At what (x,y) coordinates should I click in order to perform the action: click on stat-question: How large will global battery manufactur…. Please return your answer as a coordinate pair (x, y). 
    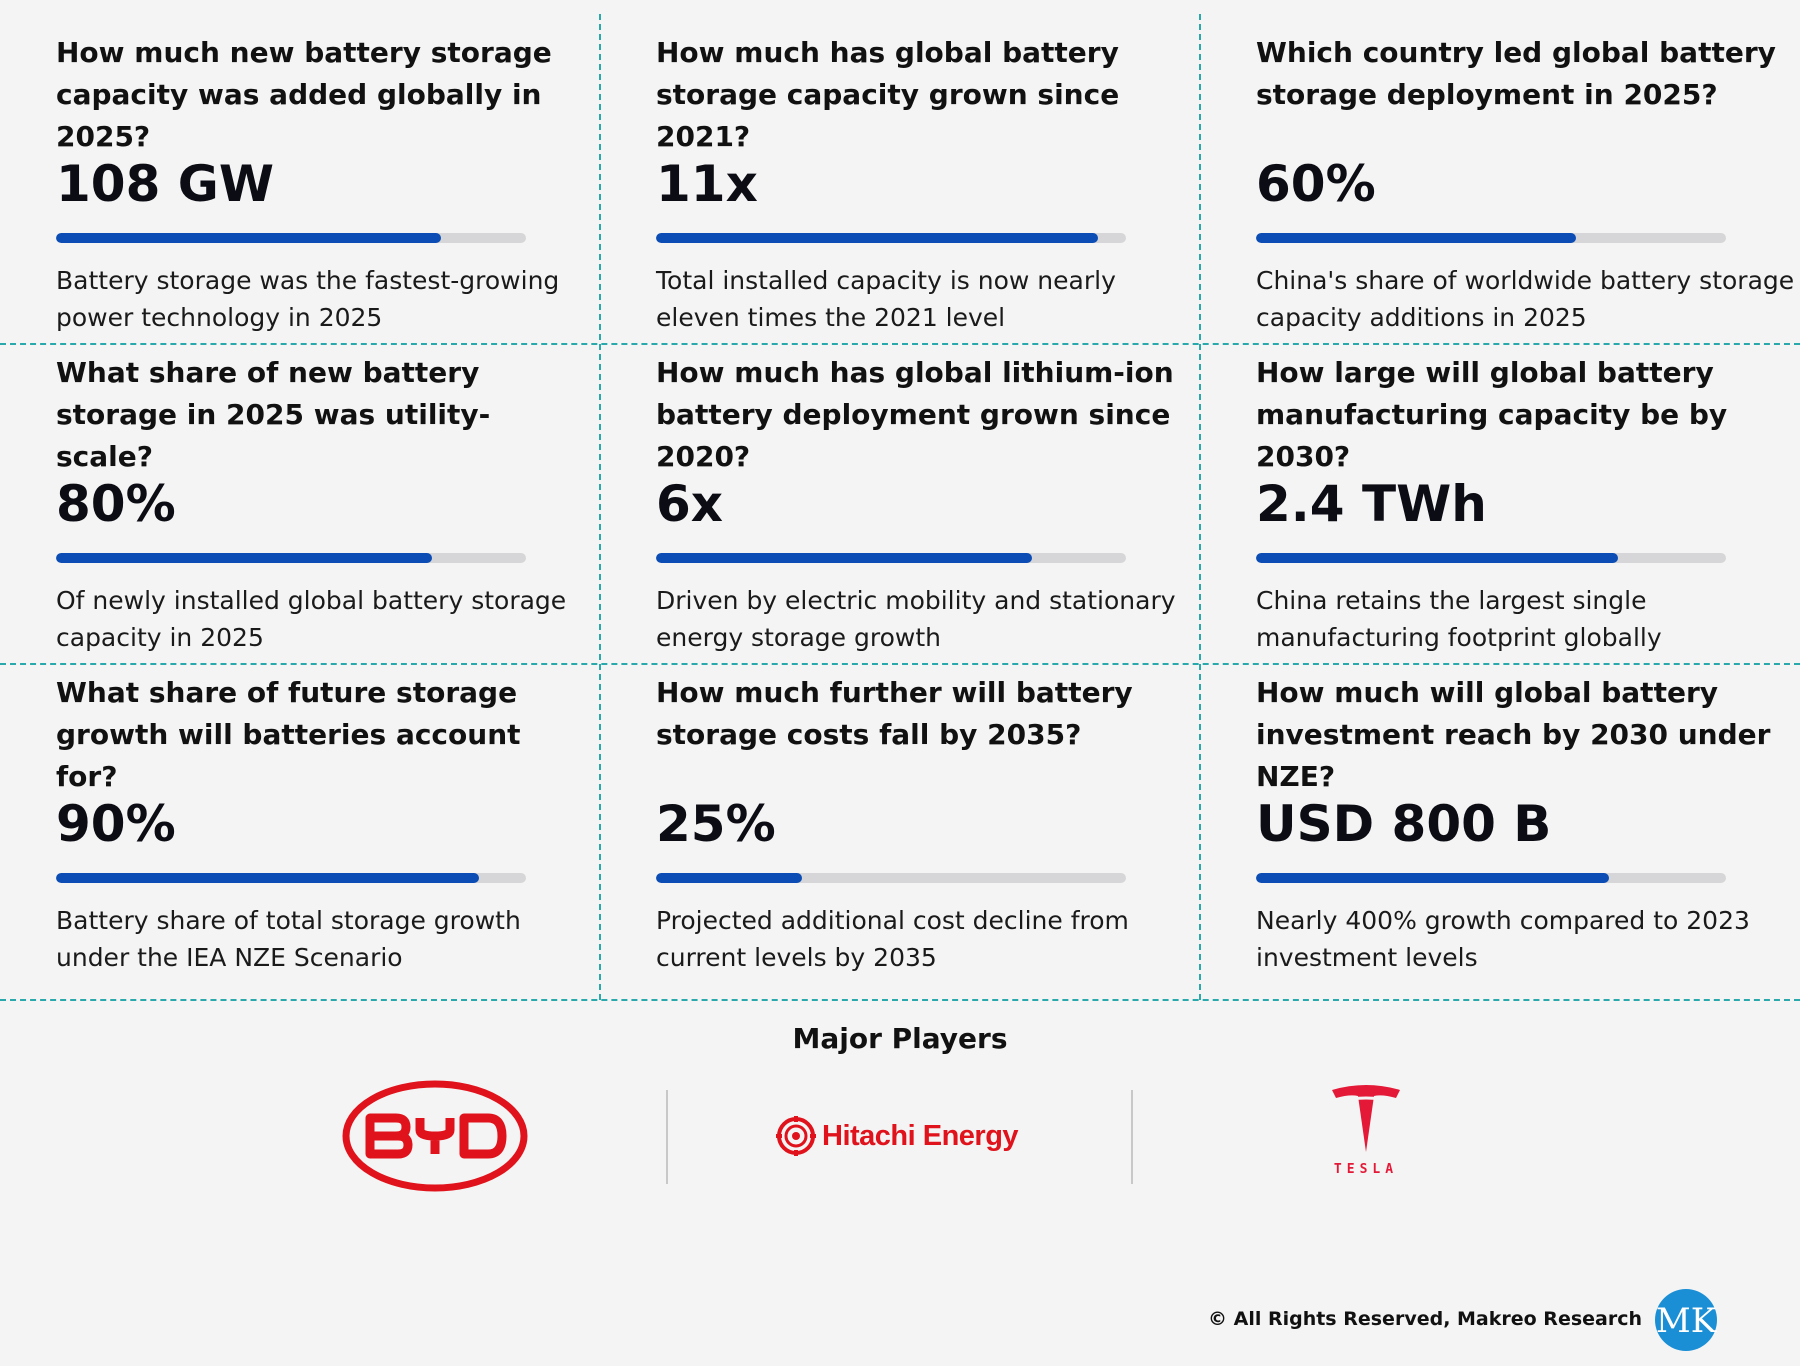
    Looking at the image, I should click on (1492, 414).